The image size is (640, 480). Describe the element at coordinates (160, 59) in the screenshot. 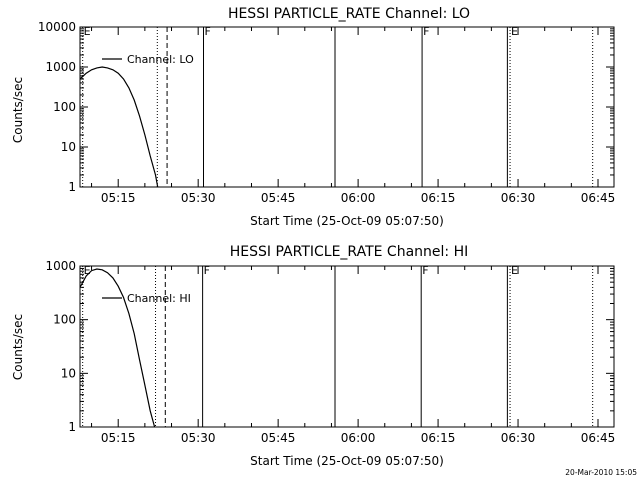

I see `legend-label: Channel: LO` at that location.